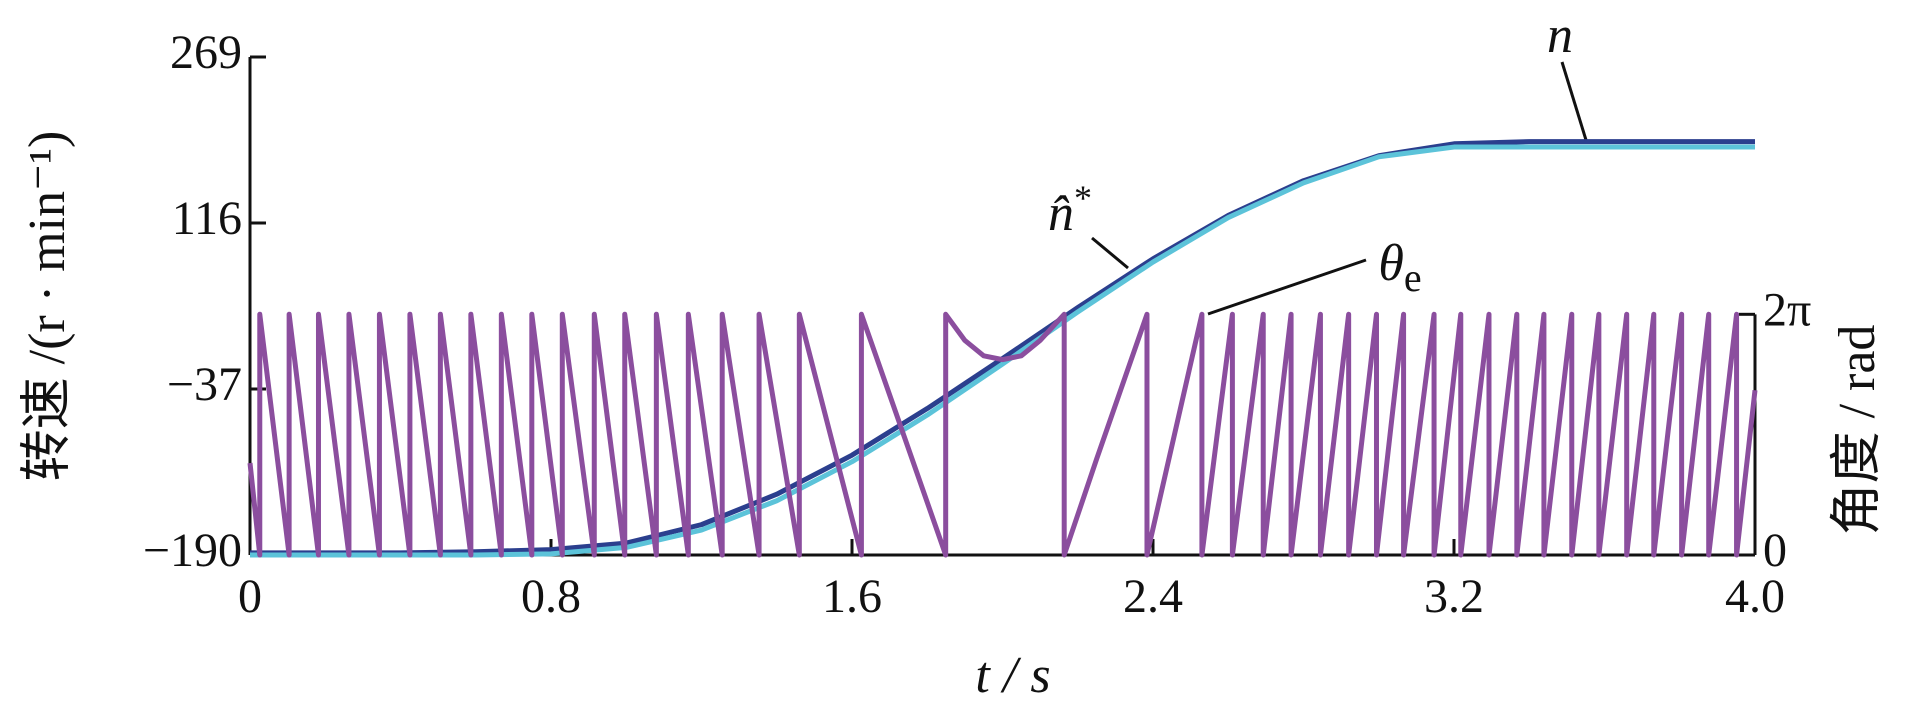 This screenshot has width=1913, height=711. I want to click on series-name: θ, so click(1391, 263).